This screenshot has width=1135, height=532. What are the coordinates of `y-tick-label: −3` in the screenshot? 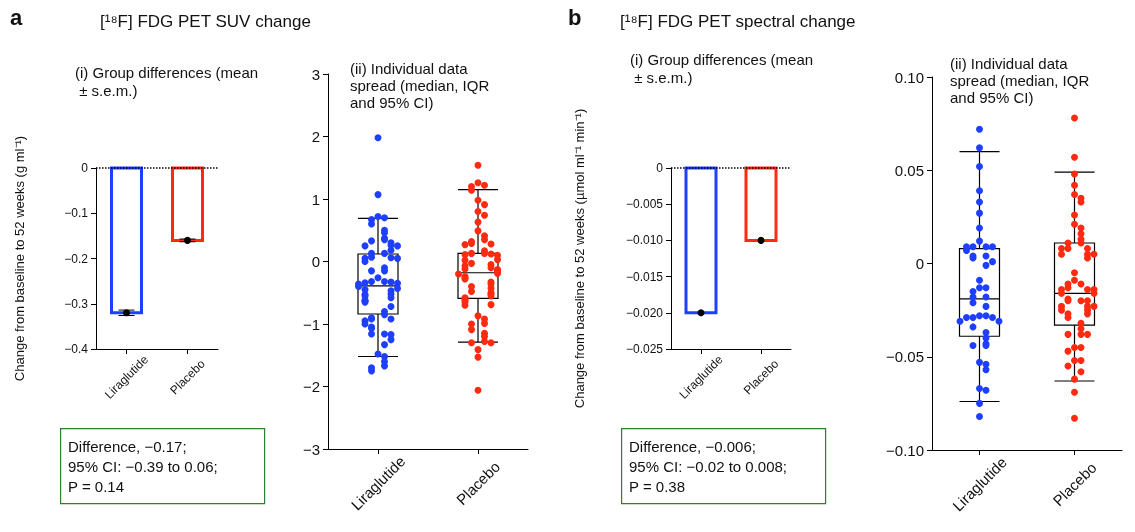 It's located at (311, 449).